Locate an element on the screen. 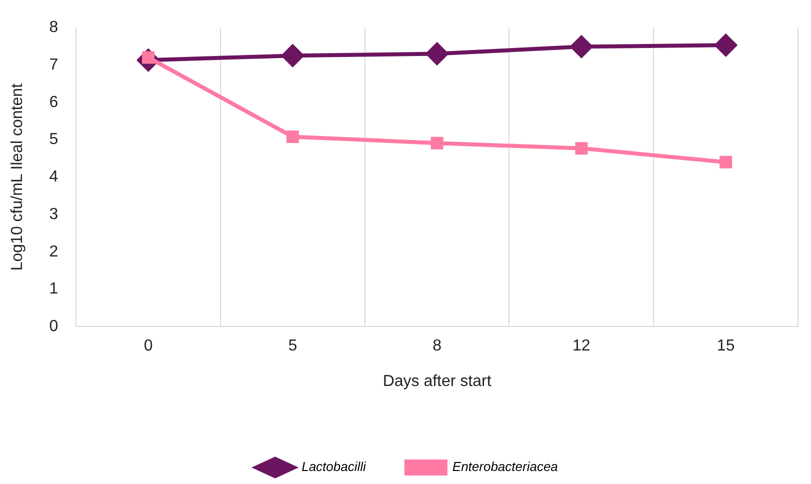  y-tick-label: 4 is located at coordinates (53, 177).